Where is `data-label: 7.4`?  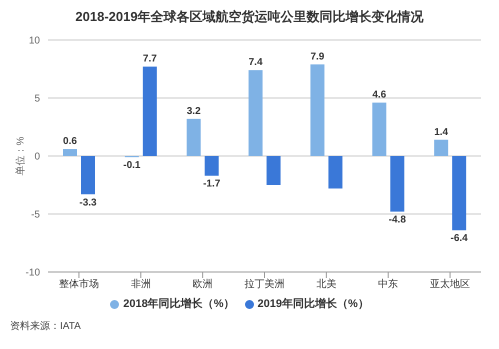
data-label: 7.4 is located at coordinates (255, 62).